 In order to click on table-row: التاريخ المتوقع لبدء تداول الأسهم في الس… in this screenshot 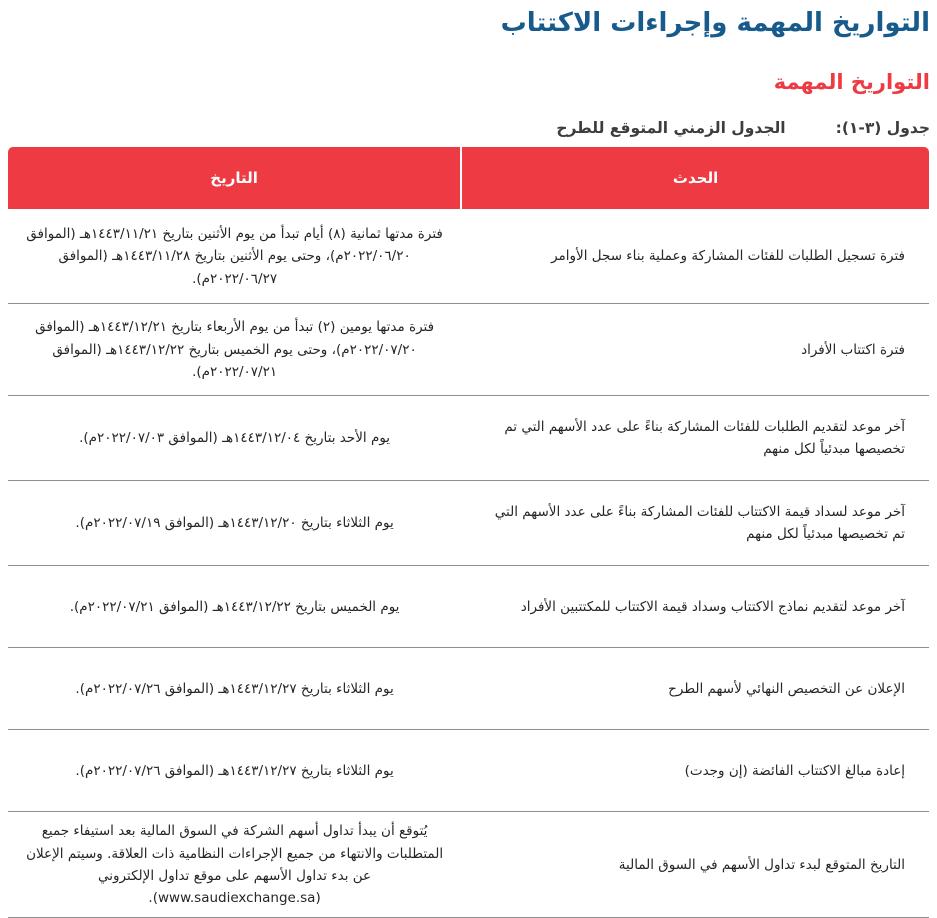, I will do `click(468, 864)`.